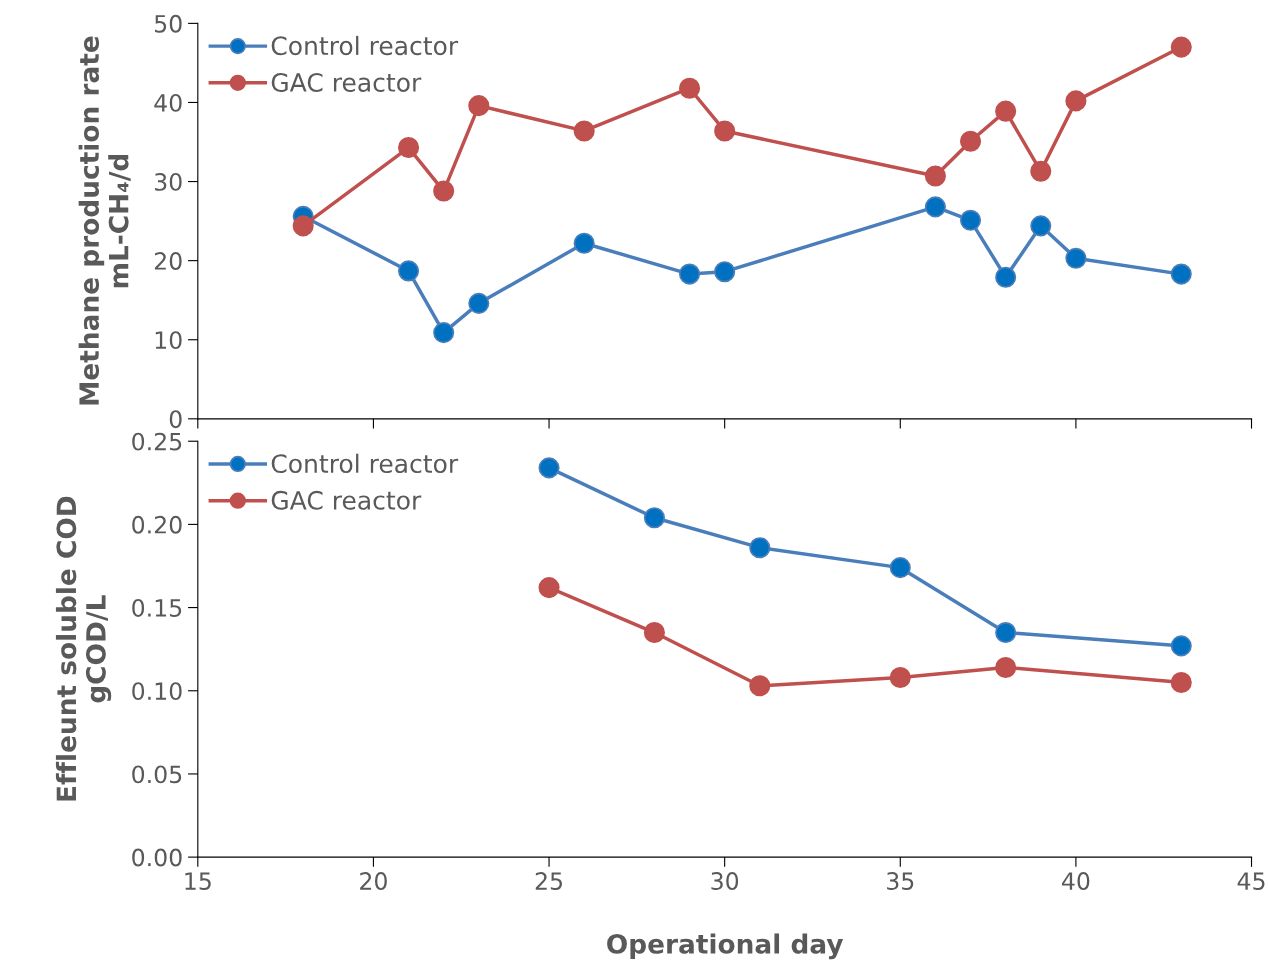 The image size is (1268, 974). Describe the element at coordinates (373, 881) in the screenshot. I see `x-tick-label: 20` at that location.